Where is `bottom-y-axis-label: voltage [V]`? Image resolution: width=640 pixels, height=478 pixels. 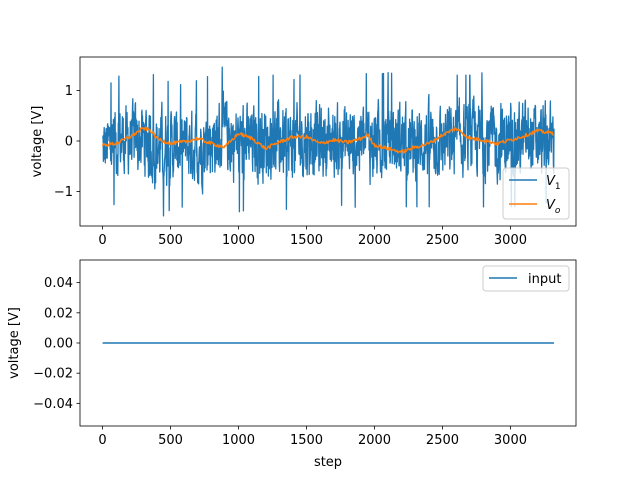 bottom-y-axis-label: voltage [V] is located at coordinates (14, 343).